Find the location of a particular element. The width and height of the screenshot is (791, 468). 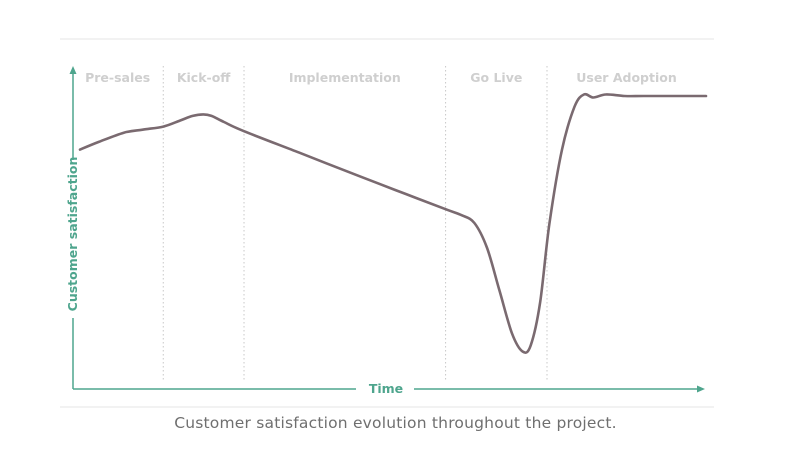

phase-label: Kick-off is located at coordinates (204, 77).